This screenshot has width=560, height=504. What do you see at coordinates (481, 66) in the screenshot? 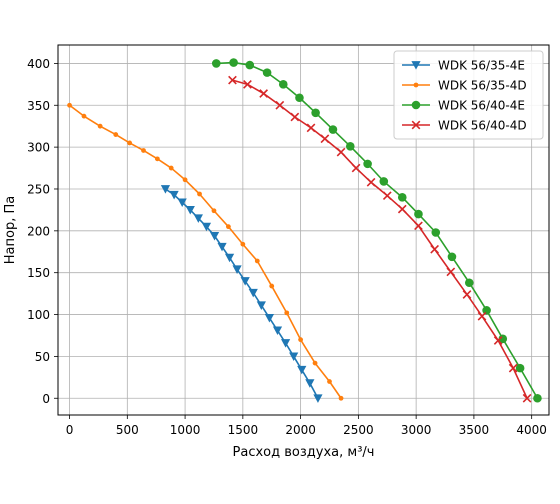
I see `legend-label: WDK 56/35-4E` at bounding box center [481, 66].